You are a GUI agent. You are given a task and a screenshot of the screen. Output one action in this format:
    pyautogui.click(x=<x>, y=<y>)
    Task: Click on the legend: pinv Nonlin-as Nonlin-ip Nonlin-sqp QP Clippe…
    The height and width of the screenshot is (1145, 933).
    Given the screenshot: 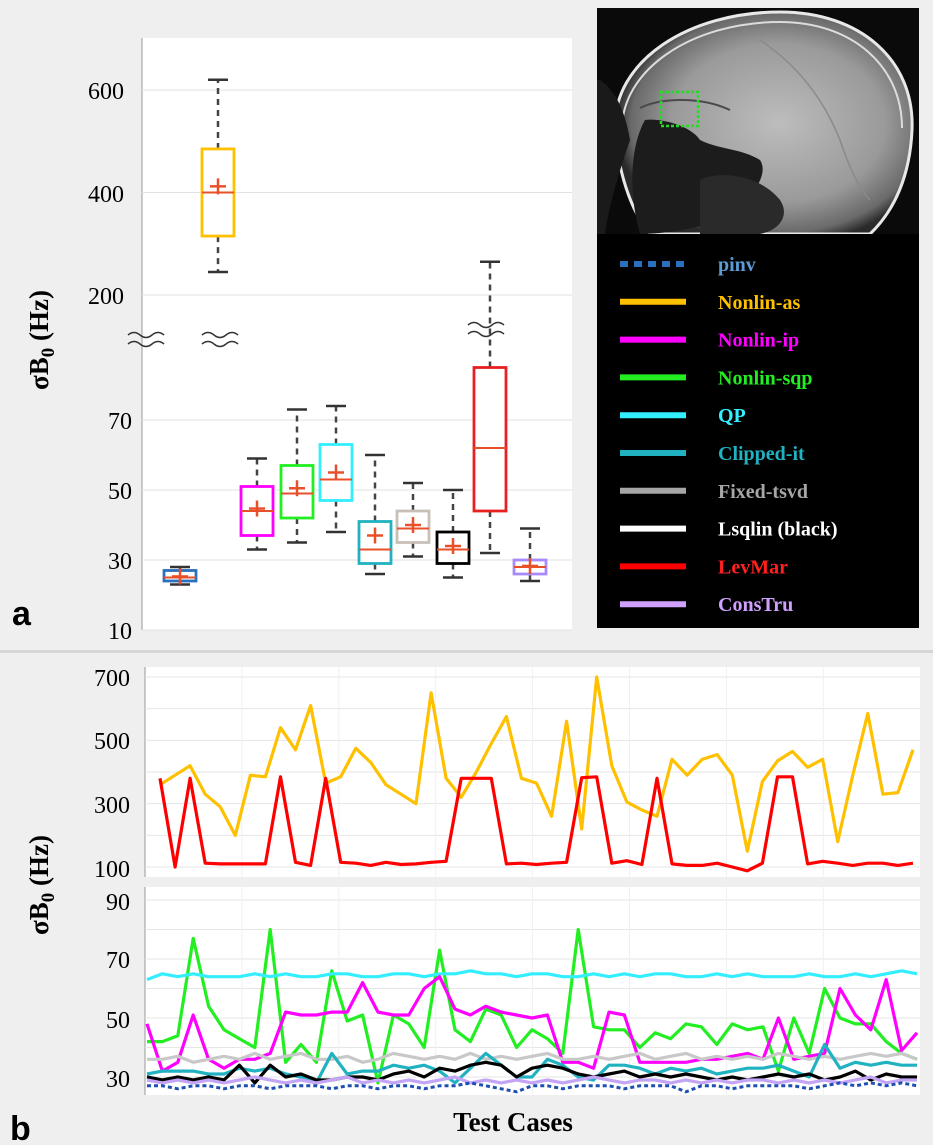 What is the action you would take?
    pyautogui.click(x=728, y=435)
    